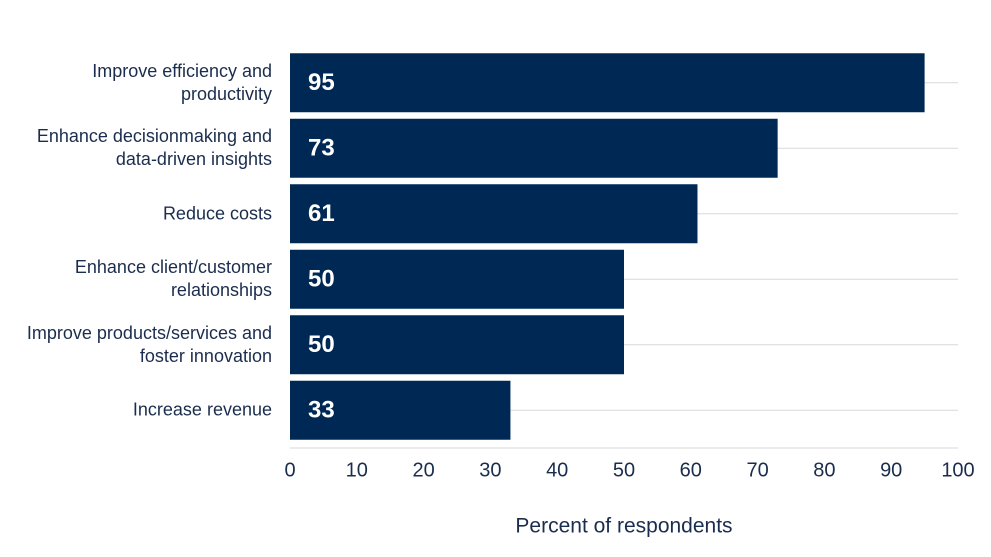 The image size is (991, 557). Describe the element at coordinates (757, 470) in the screenshot. I see `x-tick-label: 70` at that location.